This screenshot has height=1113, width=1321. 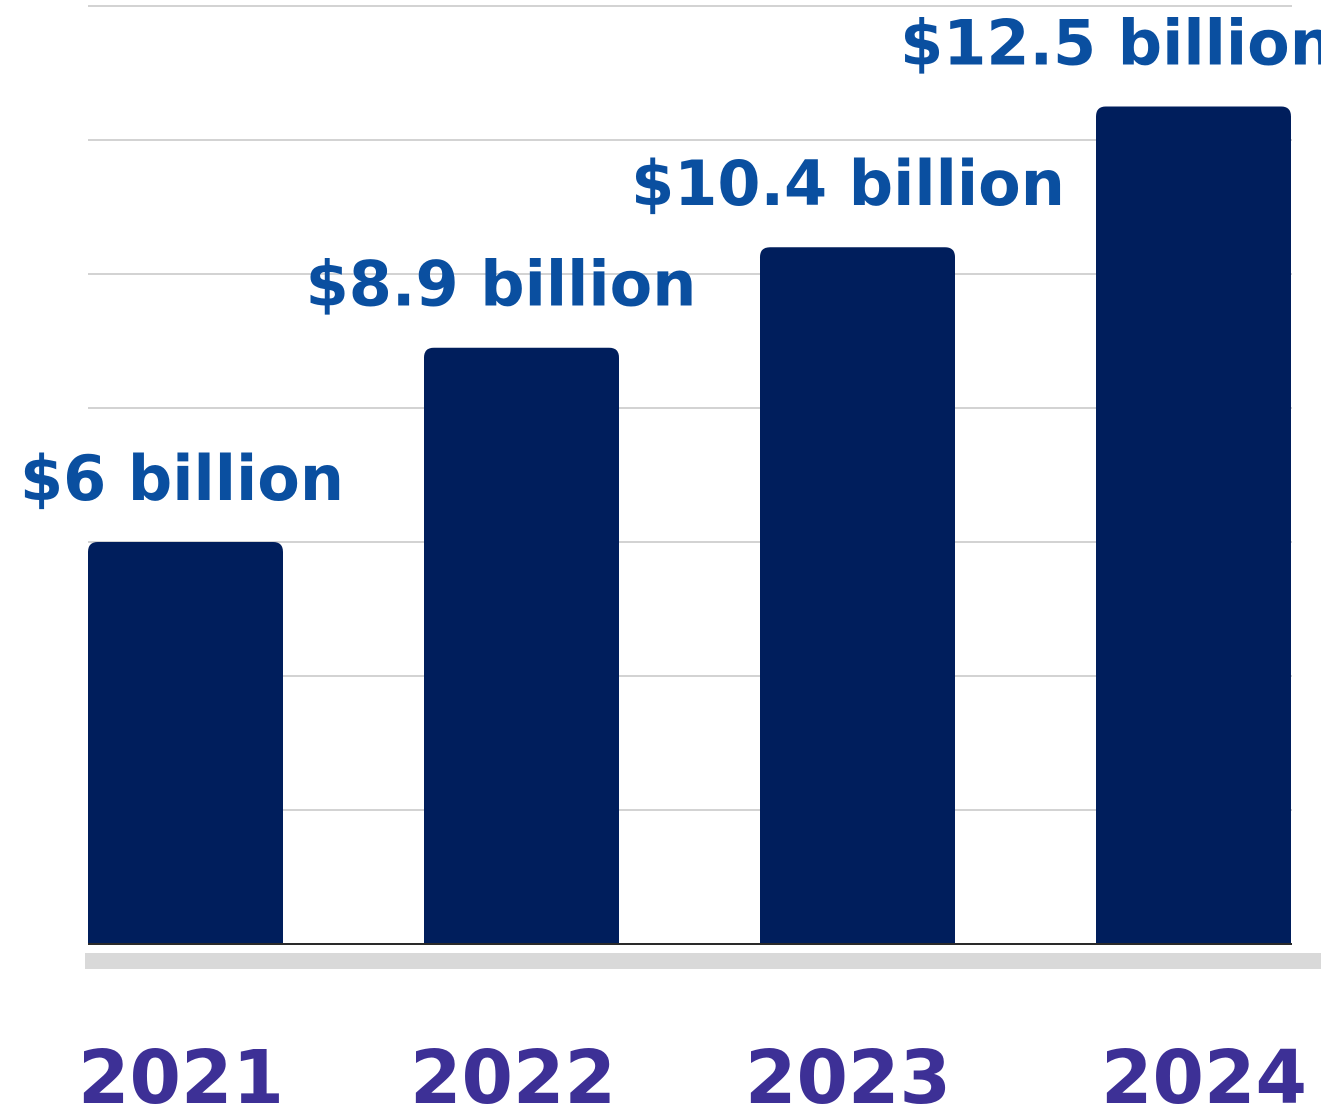 What do you see at coordinates (513, 1074) in the screenshot?
I see `category-label-2022: 2022` at bounding box center [513, 1074].